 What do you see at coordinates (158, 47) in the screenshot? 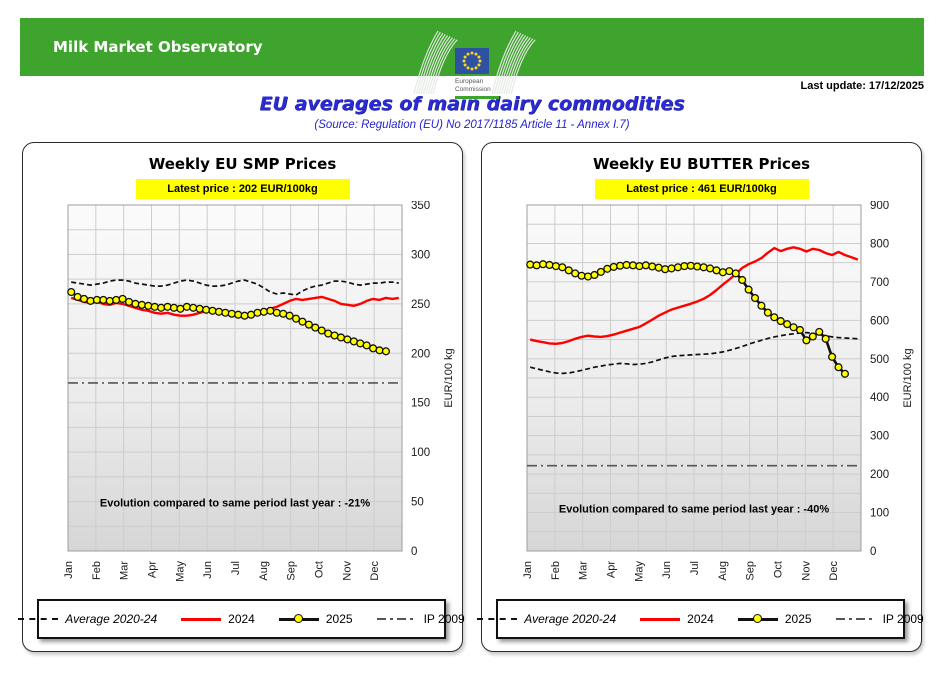
I see `app-title: Milk Market Observatory` at bounding box center [158, 47].